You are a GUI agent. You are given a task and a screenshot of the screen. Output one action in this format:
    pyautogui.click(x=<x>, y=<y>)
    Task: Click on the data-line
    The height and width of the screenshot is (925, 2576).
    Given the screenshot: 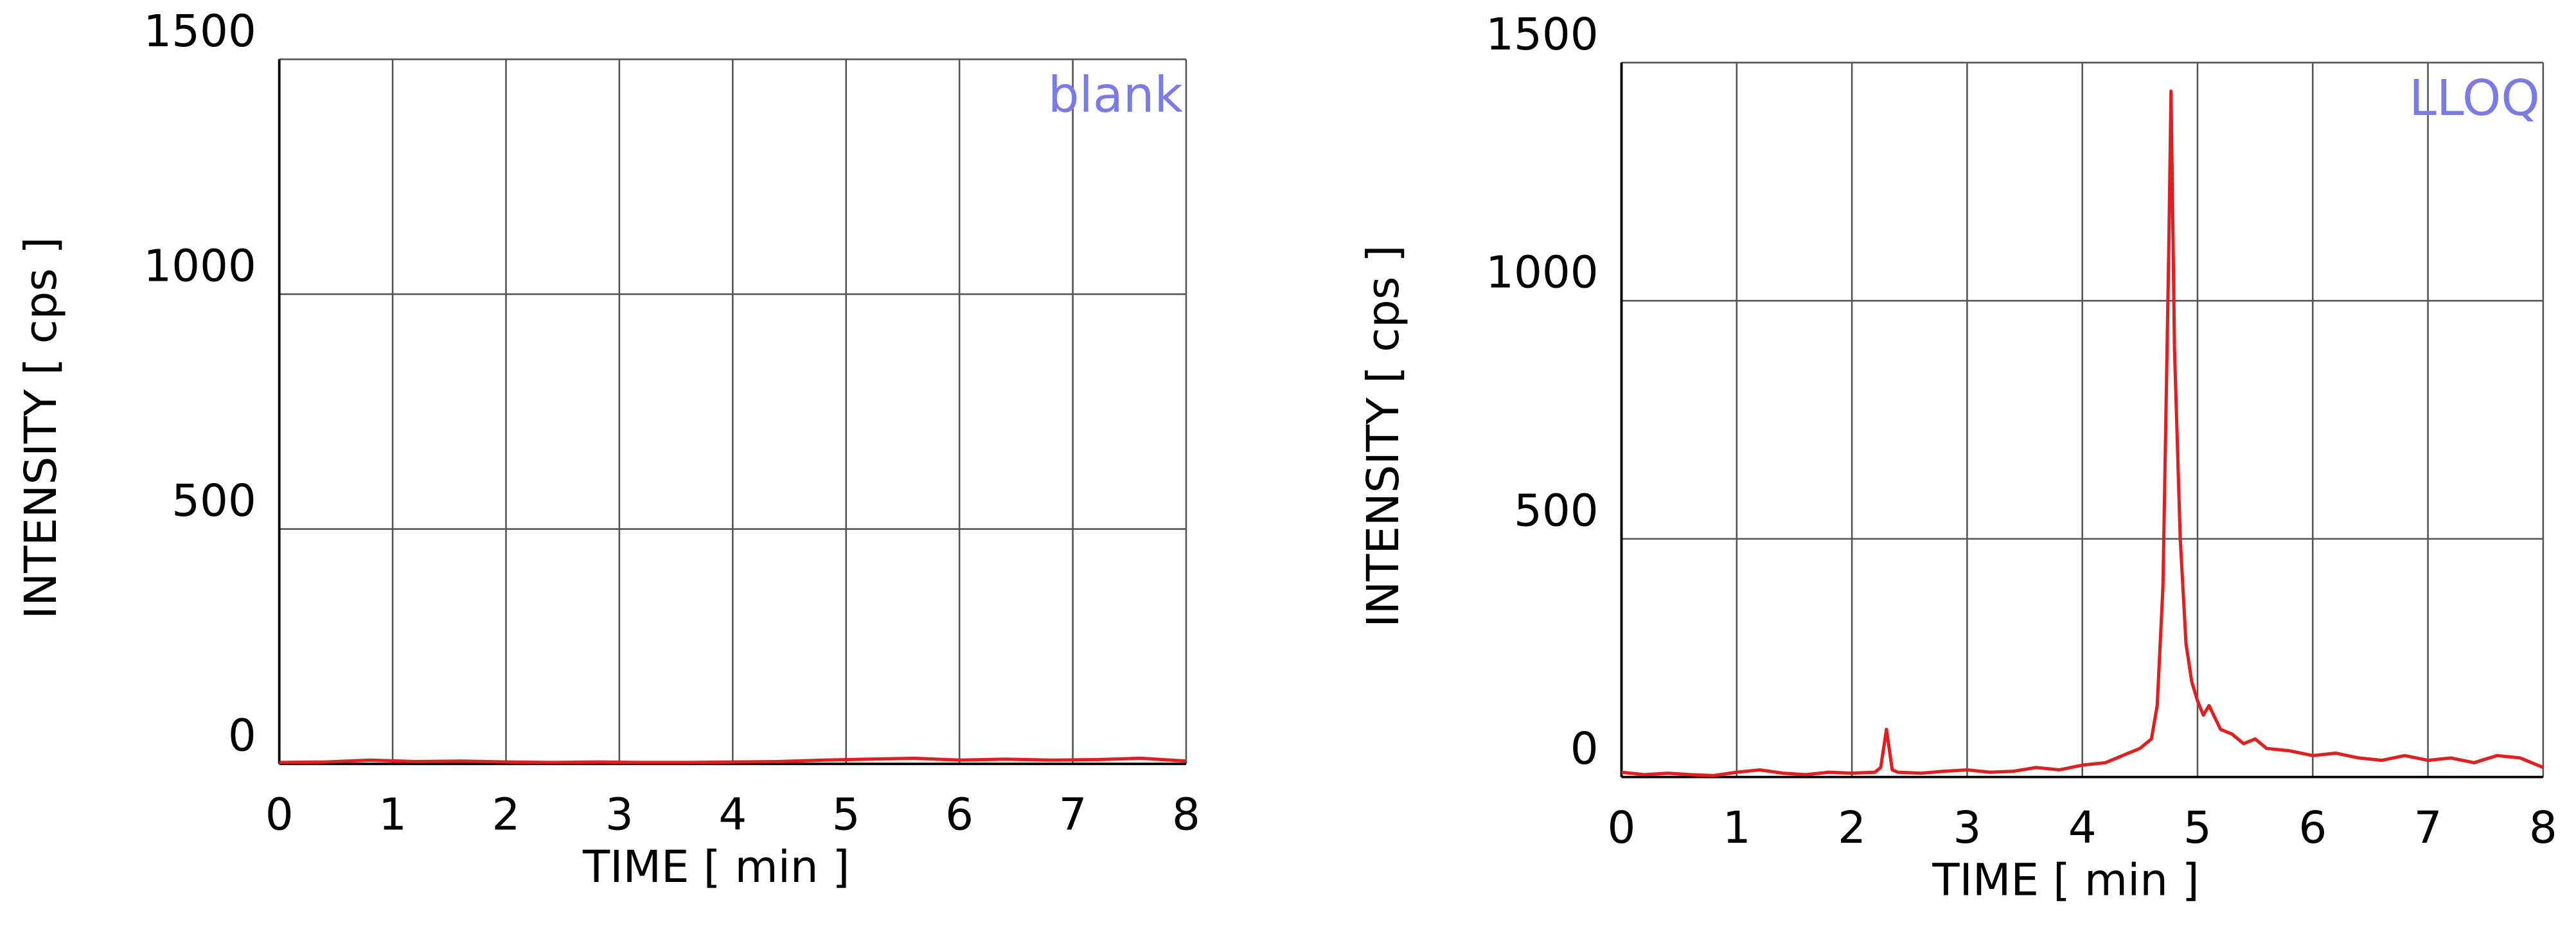 What is the action you would take?
    pyautogui.click(x=733, y=760)
    